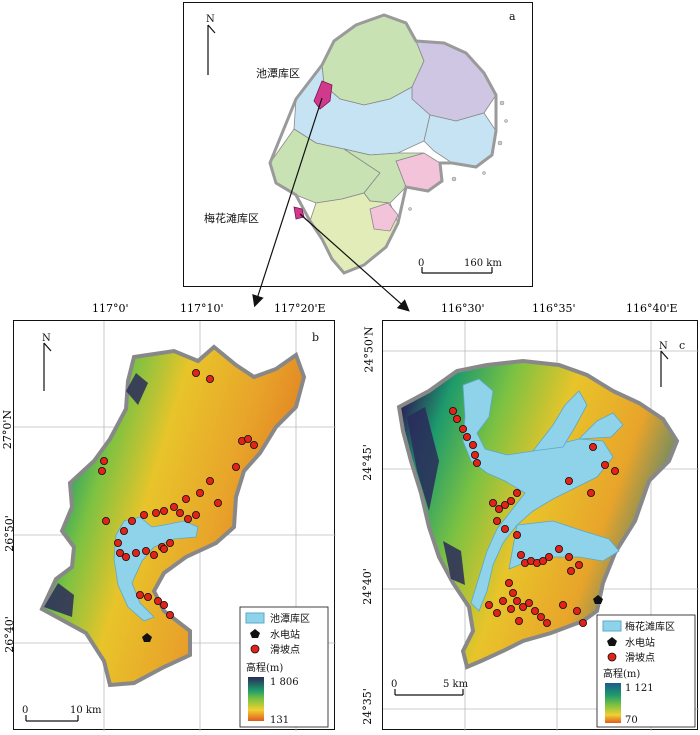 The image size is (700, 735). What do you see at coordinates (613, 703) in the screenshot?
I see `legend-elevation-ramp` at bounding box center [613, 703].